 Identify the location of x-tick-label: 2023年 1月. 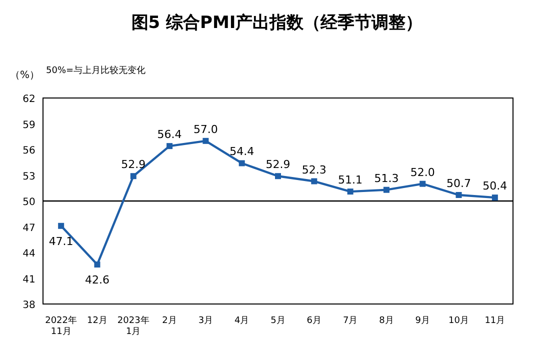
(133, 326).